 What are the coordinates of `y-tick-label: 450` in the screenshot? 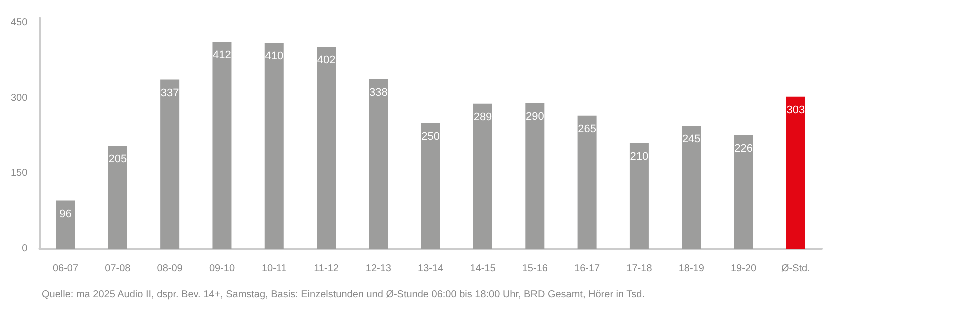 It's located at (19, 23).